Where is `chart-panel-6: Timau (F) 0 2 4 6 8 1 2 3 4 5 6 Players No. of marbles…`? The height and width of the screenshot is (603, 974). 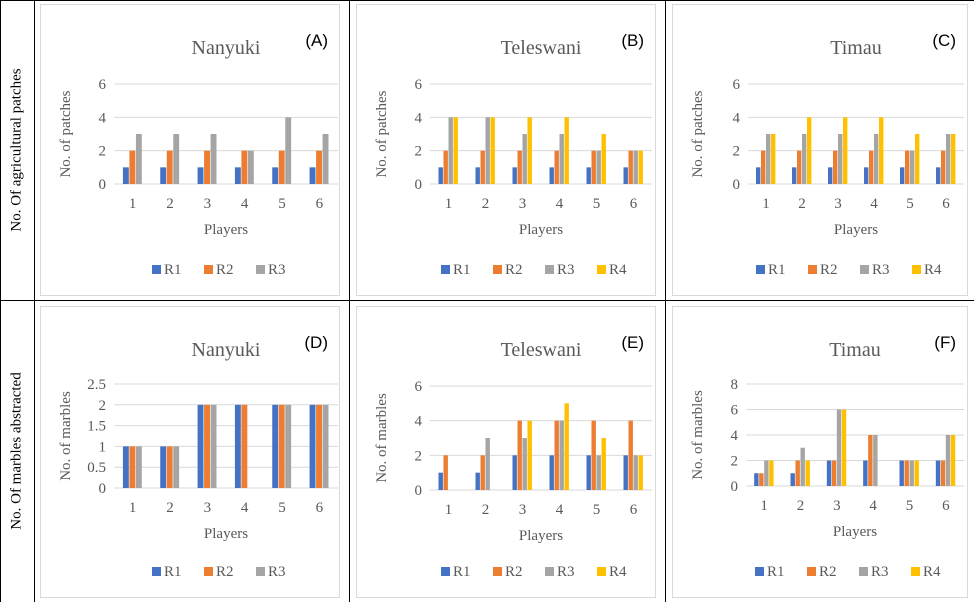
chart-panel-6: Timau (F) 0 2 4 6 8 1 2 3 4 5 6 Players No. of marbles… is located at coordinates (820, 452).